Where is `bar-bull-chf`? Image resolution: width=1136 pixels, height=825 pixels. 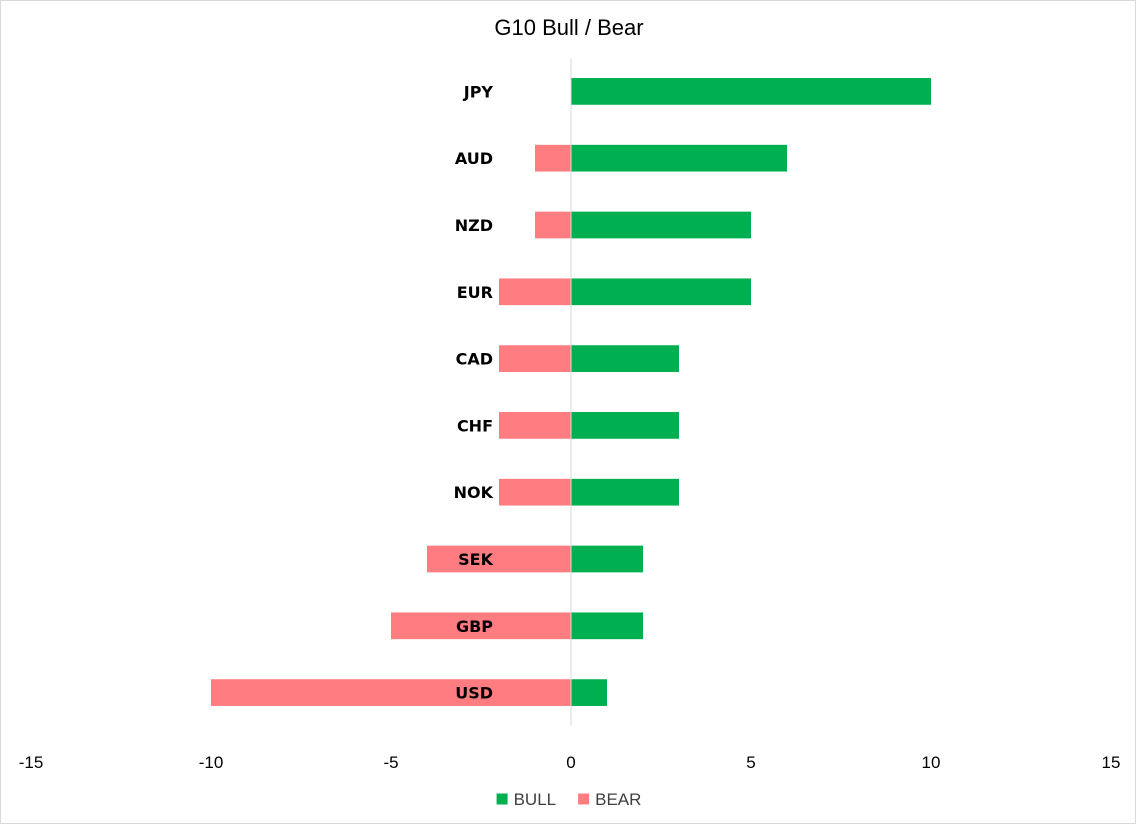
bar-bull-chf is located at coordinates (625, 425).